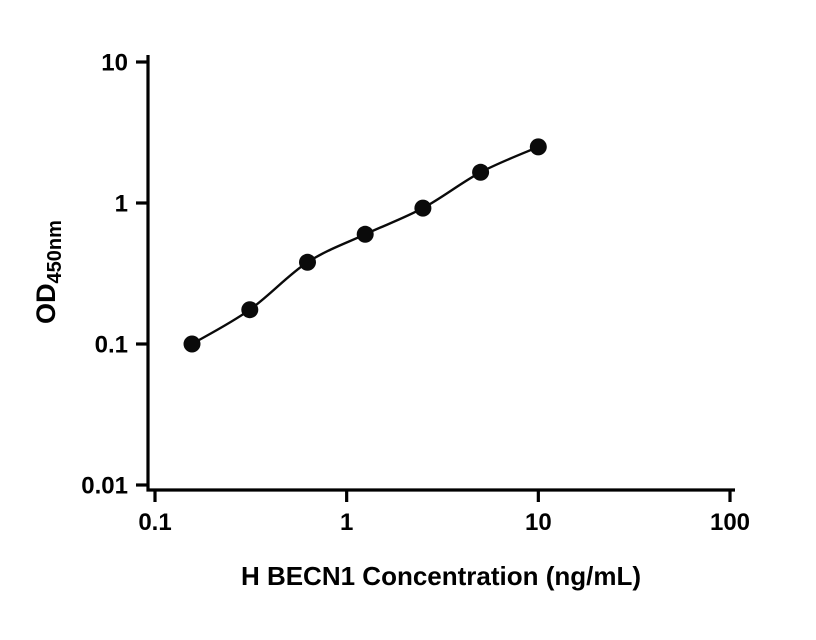  I want to click on y-axis-title: OD450nm, so click(48, 272).